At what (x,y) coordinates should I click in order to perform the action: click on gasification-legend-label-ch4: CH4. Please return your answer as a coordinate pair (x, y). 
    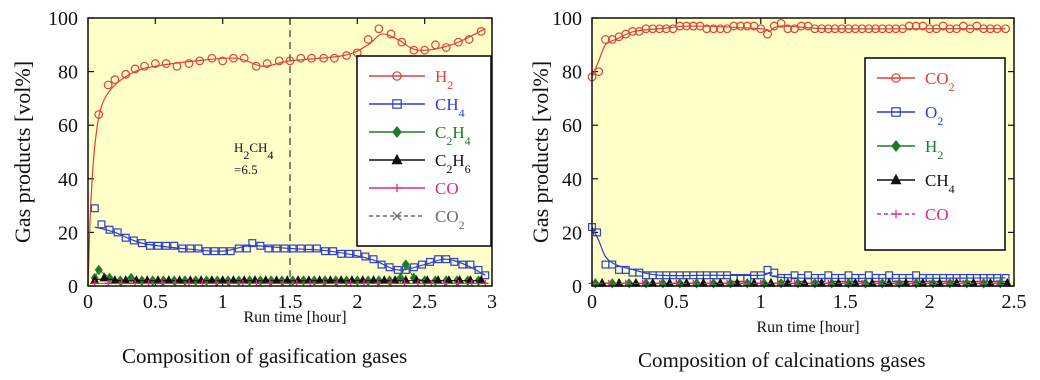
    Looking at the image, I should click on (450, 107).